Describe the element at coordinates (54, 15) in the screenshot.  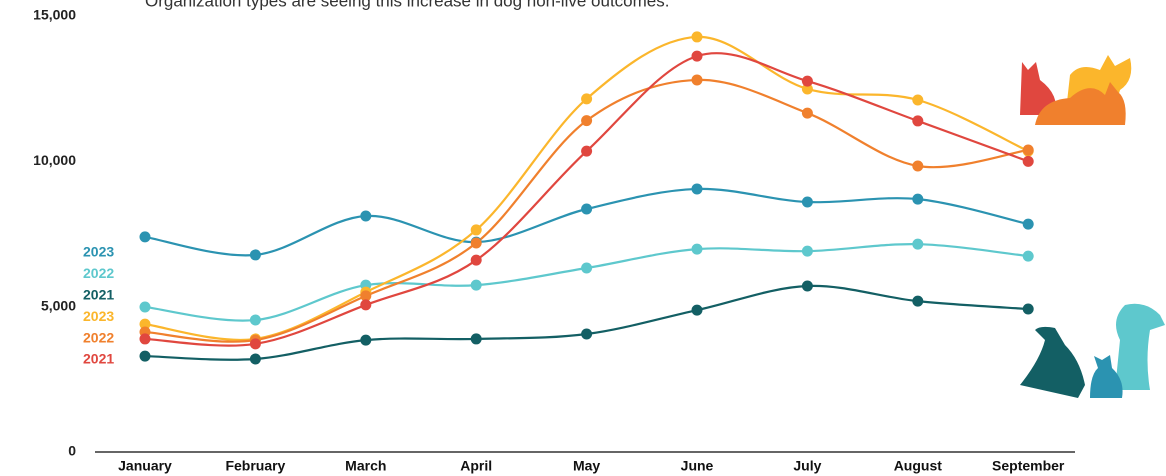
I see `y-tick-label: 15,000` at that location.